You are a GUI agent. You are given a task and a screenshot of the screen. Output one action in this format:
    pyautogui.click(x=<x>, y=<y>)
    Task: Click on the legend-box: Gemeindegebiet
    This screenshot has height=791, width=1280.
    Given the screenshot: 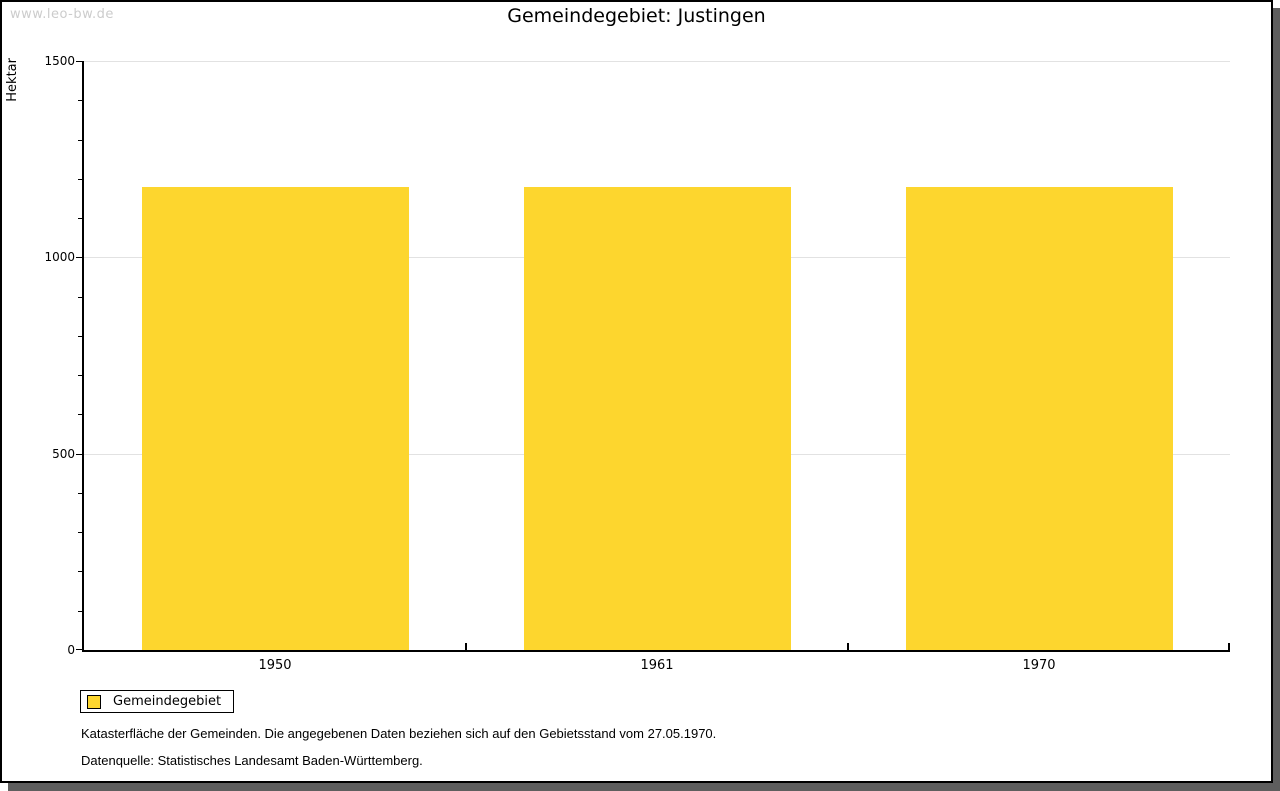 What is the action you would take?
    pyautogui.click(x=157, y=701)
    